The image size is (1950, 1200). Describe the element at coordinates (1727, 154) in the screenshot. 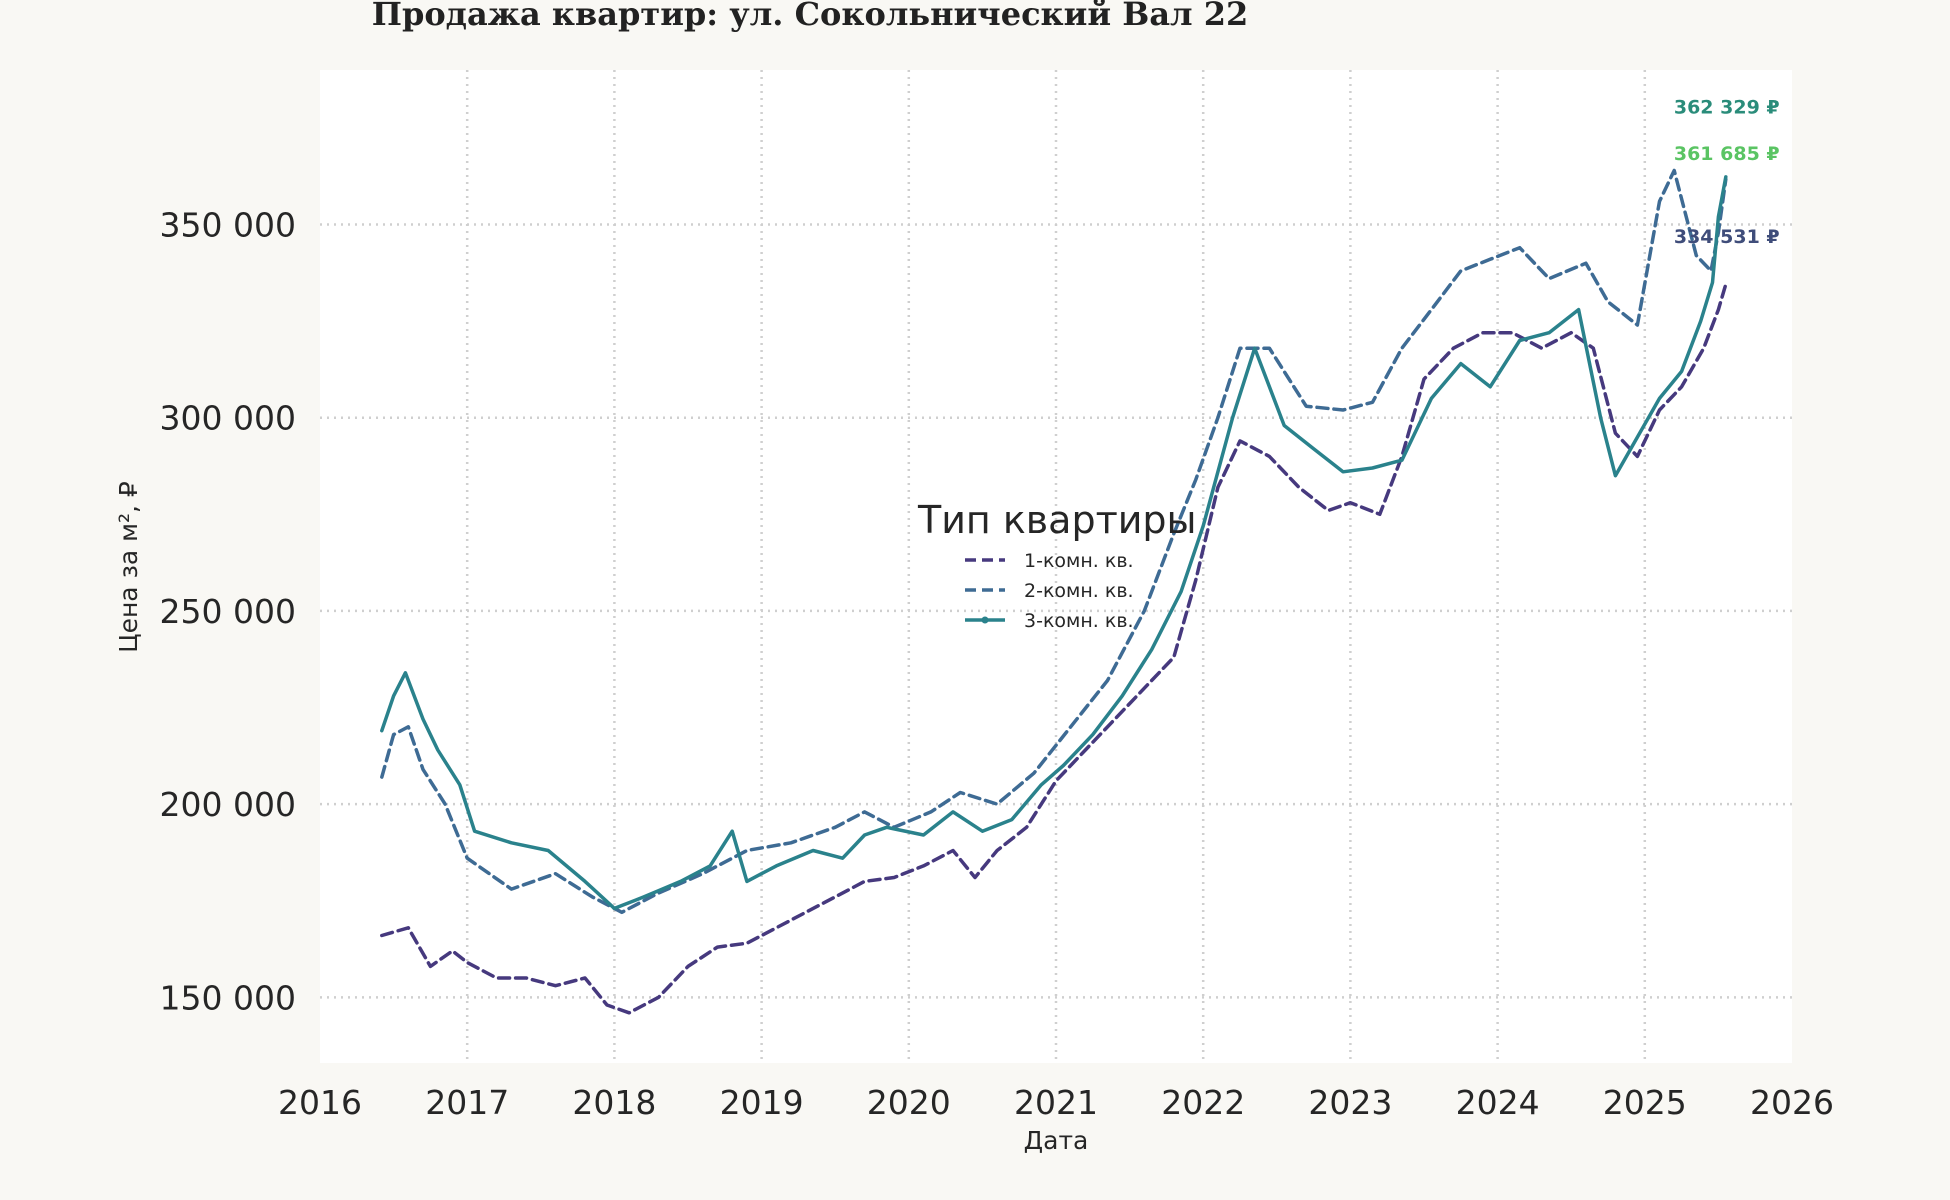

I see `value-annotation: 361 685 ₽` at that location.